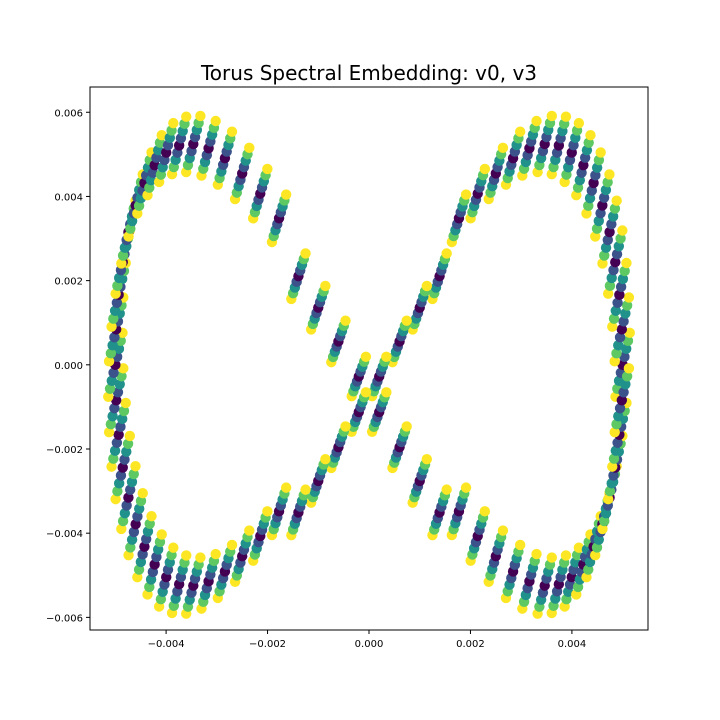  What do you see at coordinates (68, 113) in the screenshot?
I see `y-tick-label: 0.006` at bounding box center [68, 113].